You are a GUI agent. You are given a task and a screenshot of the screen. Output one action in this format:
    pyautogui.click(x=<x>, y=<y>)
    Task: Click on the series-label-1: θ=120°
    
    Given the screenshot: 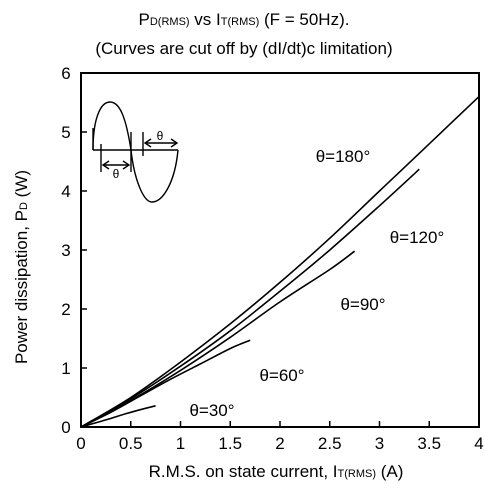 What is the action you would take?
    pyautogui.click(x=417, y=237)
    